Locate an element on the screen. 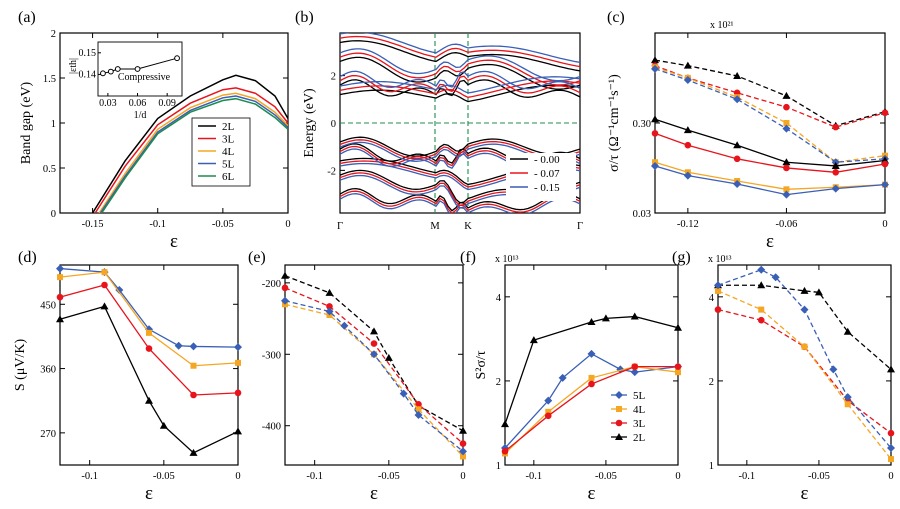 The width and height of the screenshot is (900, 509). panel-f-xtick-label: -0.1 is located at coordinates (534, 476).